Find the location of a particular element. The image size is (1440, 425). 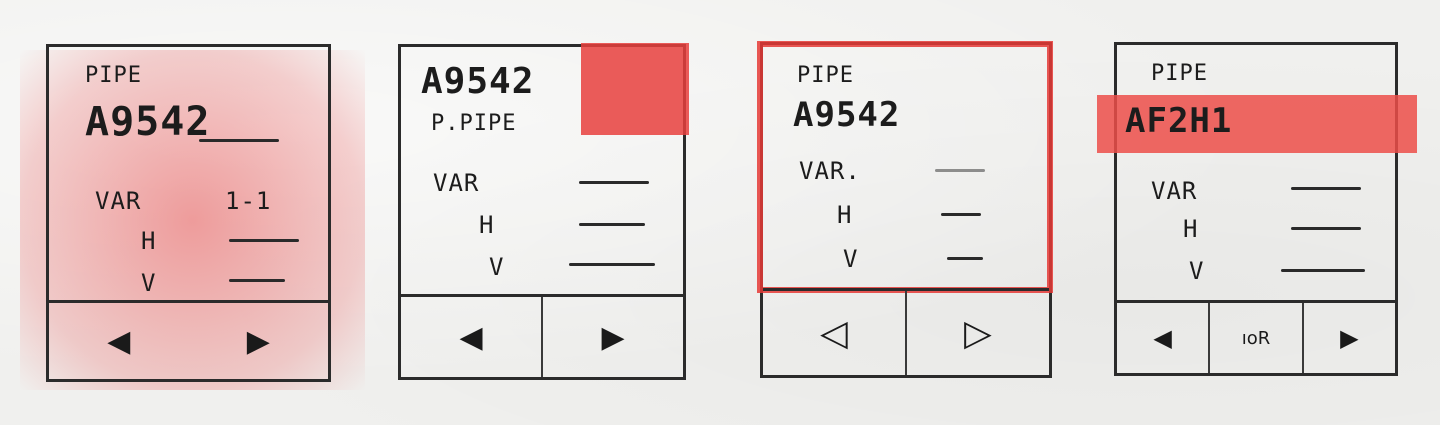

pipe-id: AF2H1 is located at coordinates (1179, 121).